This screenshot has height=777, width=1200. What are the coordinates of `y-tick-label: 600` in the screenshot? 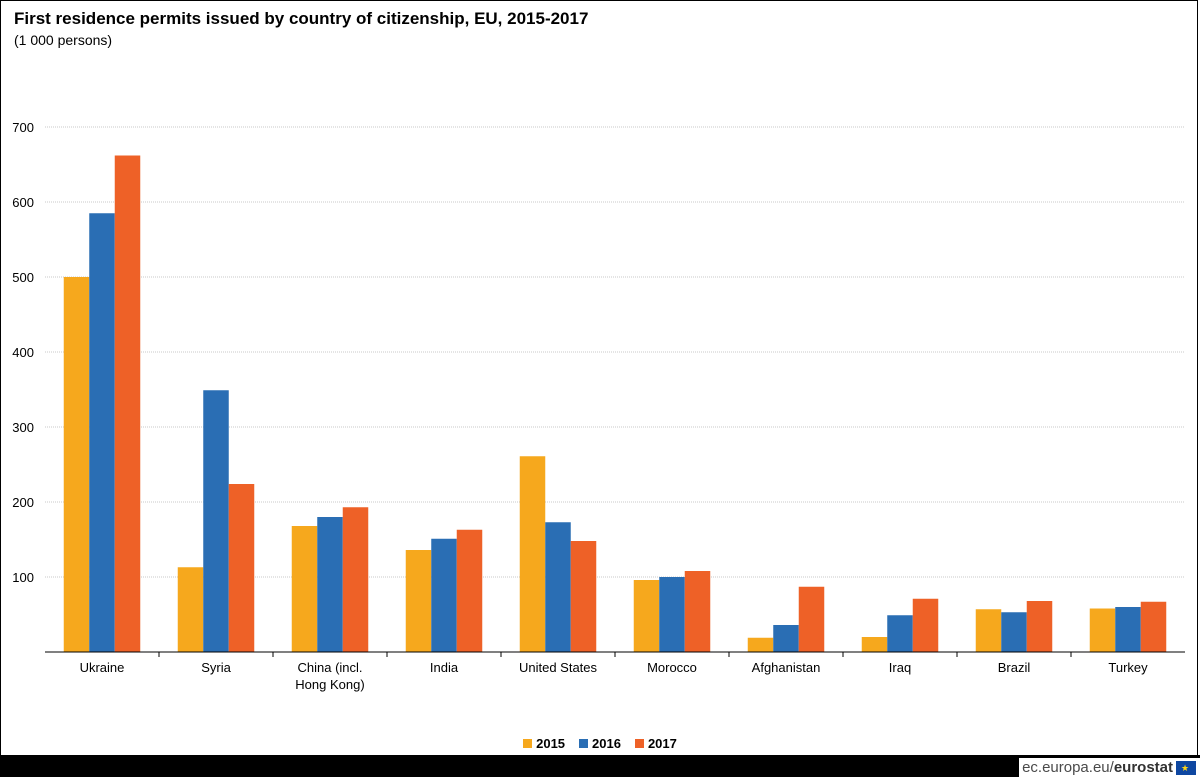 It's located at (23, 202).